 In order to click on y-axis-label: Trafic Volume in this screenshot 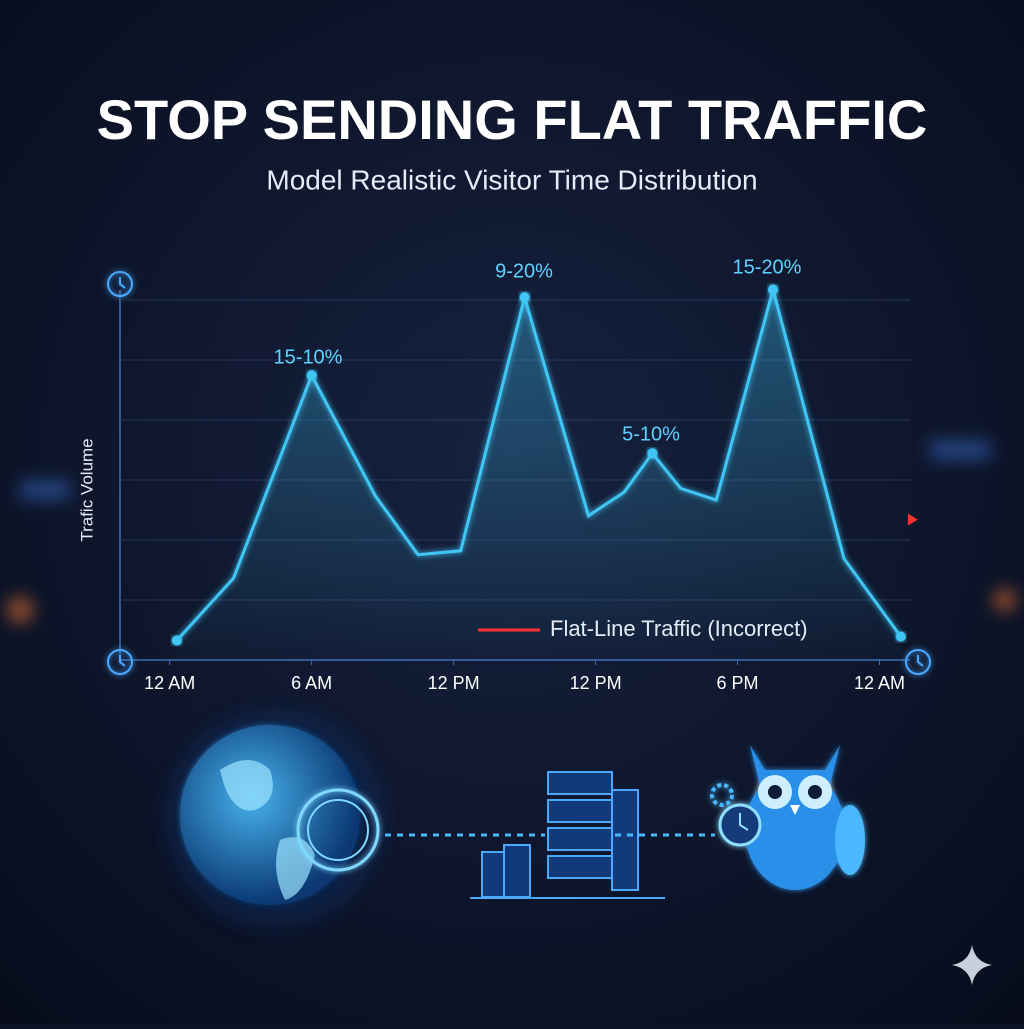, I will do `click(86, 489)`.